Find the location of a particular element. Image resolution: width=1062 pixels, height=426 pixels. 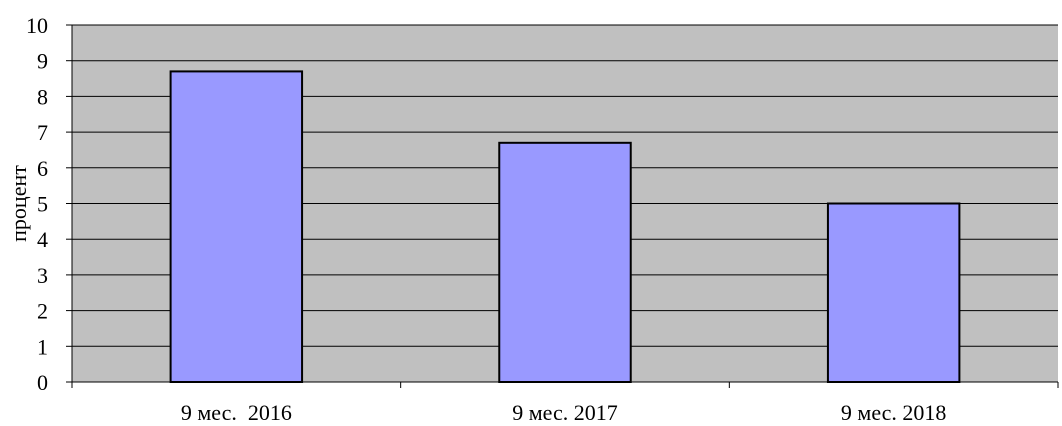

x-tick-label: 9 мес. 2017 is located at coordinates (565, 412).